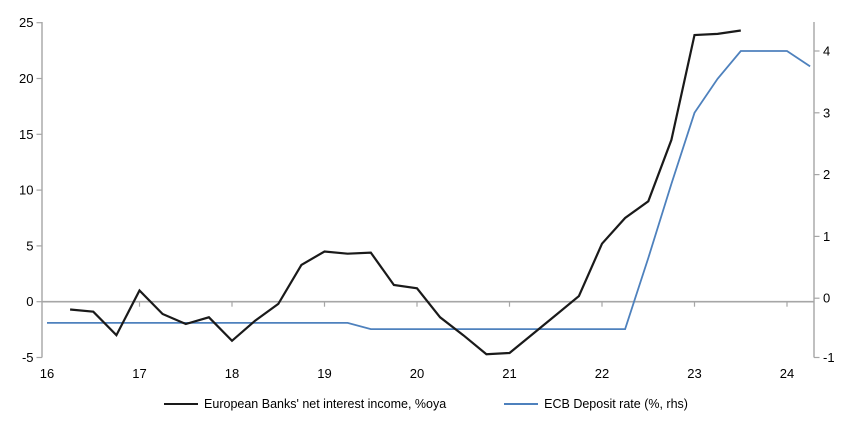  What do you see at coordinates (616, 404) in the screenshot?
I see `legend-label-ecb-deposit-rate: ECB Deposit rate (%, rhs)` at bounding box center [616, 404].